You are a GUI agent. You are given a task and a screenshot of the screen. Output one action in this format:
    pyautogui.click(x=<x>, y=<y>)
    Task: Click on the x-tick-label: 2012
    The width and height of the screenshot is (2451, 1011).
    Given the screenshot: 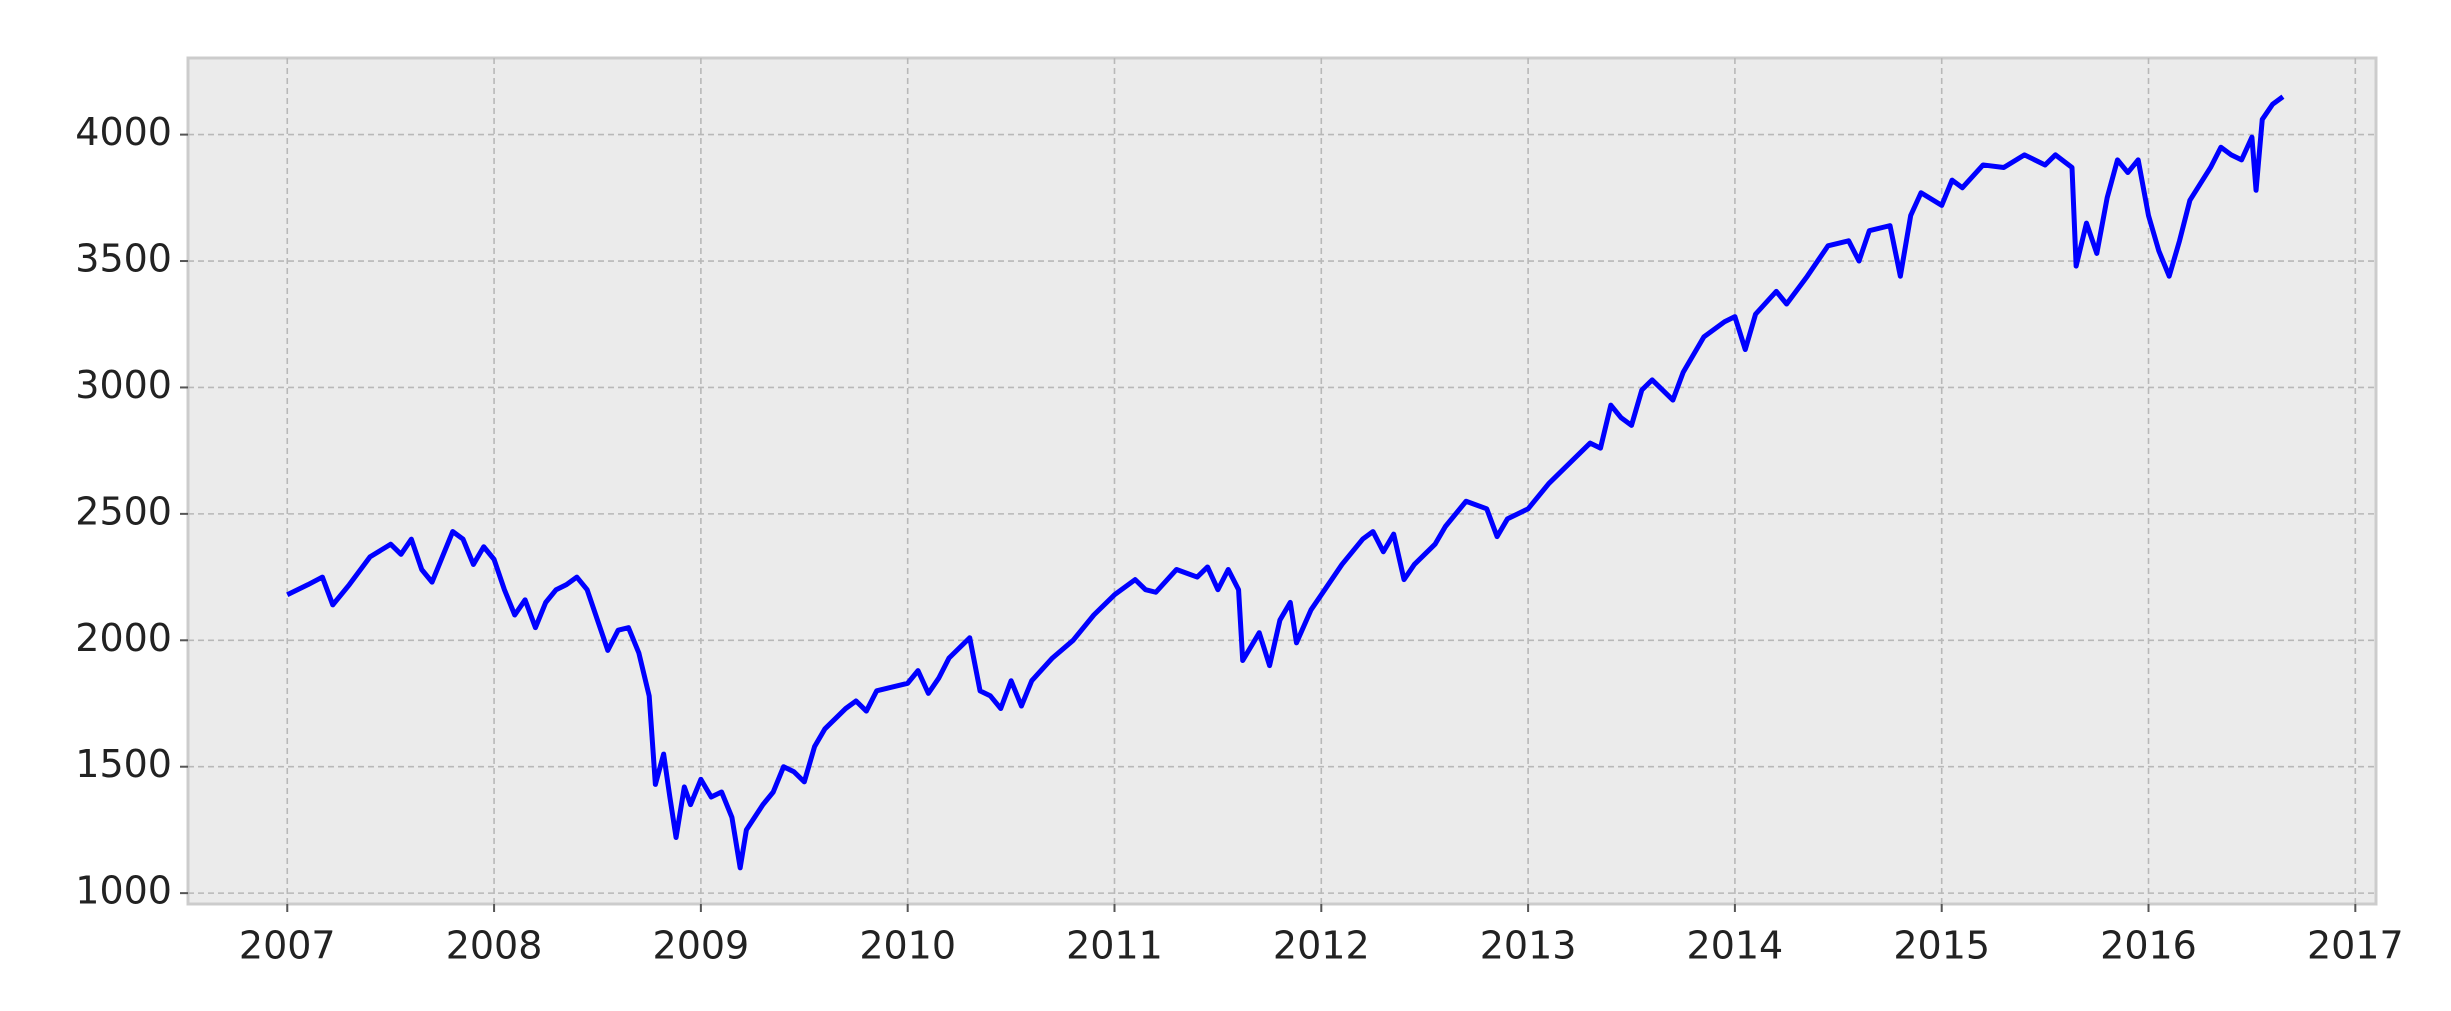 What is the action you would take?
    pyautogui.click(x=1321, y=946)
    